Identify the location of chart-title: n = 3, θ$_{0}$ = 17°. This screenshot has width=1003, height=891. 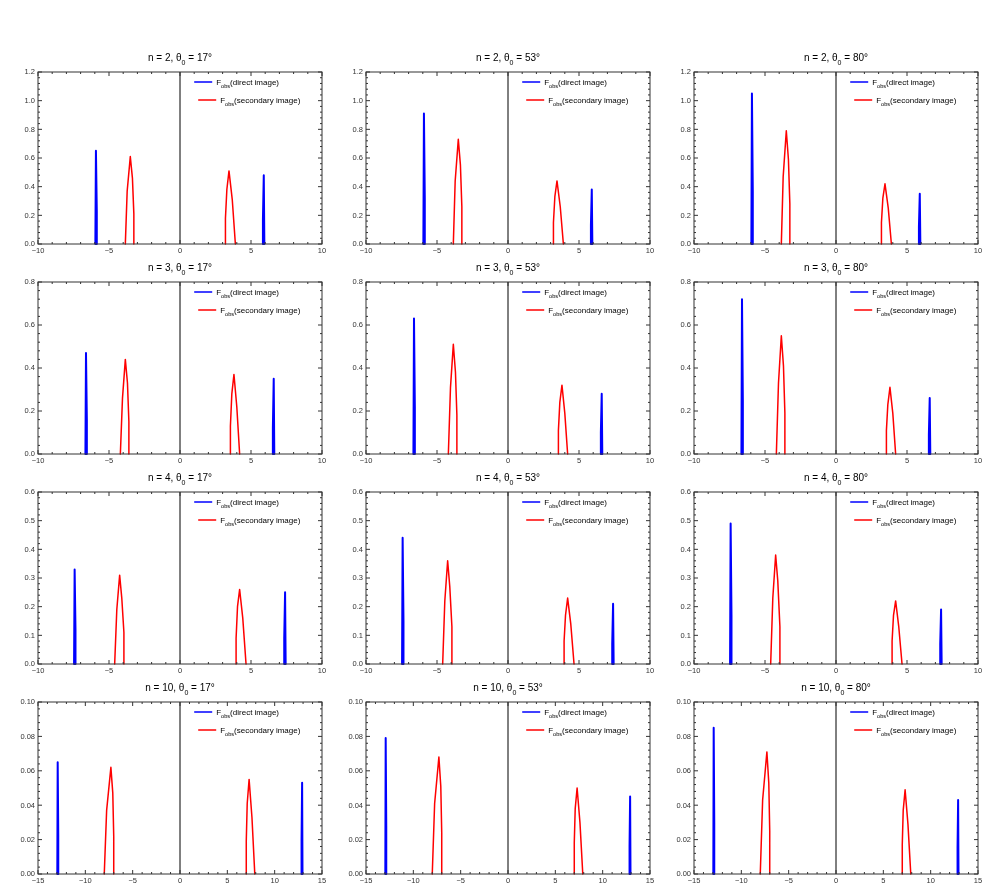
(180, 269).